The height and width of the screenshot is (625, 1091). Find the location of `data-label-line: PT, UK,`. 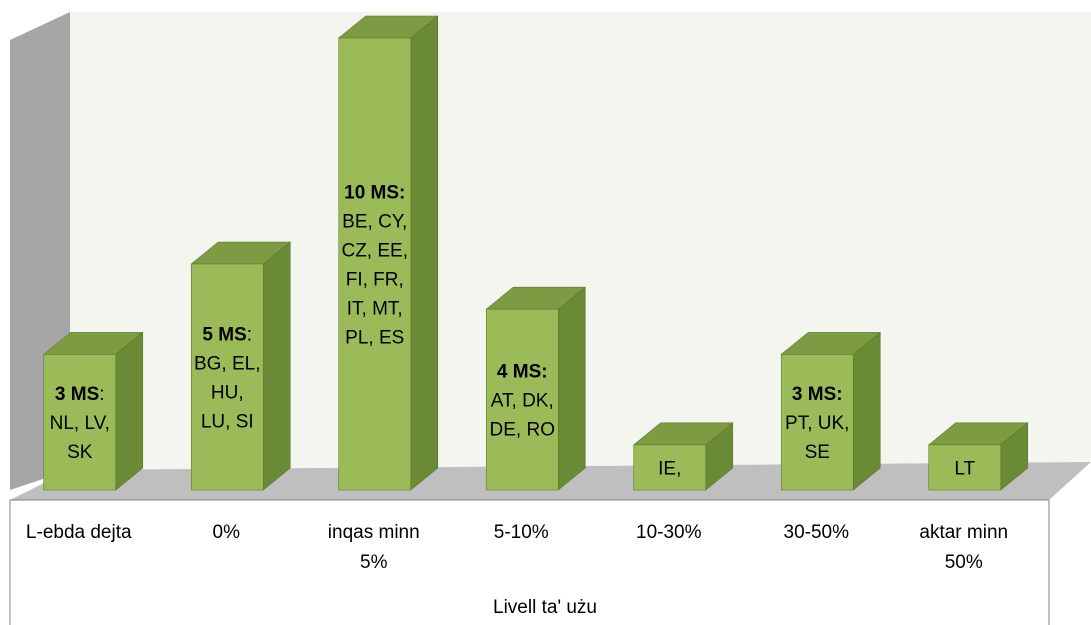

data-label-line: PT, UK, is located at coordinates (817, 423).